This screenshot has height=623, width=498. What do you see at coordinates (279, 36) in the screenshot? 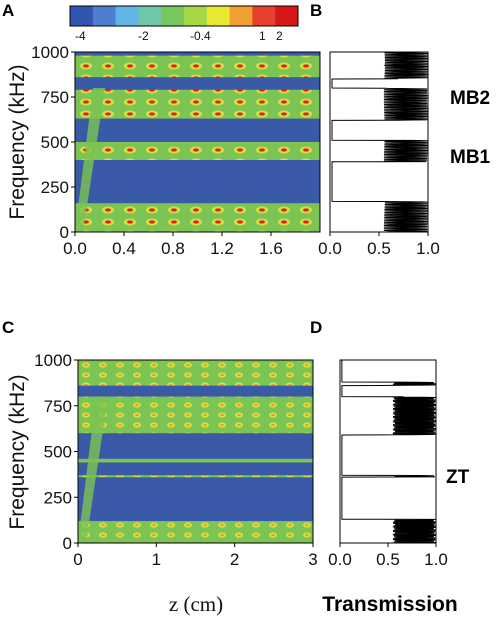
I see `colorbar-label: 2` at bounding box center [279, 36].